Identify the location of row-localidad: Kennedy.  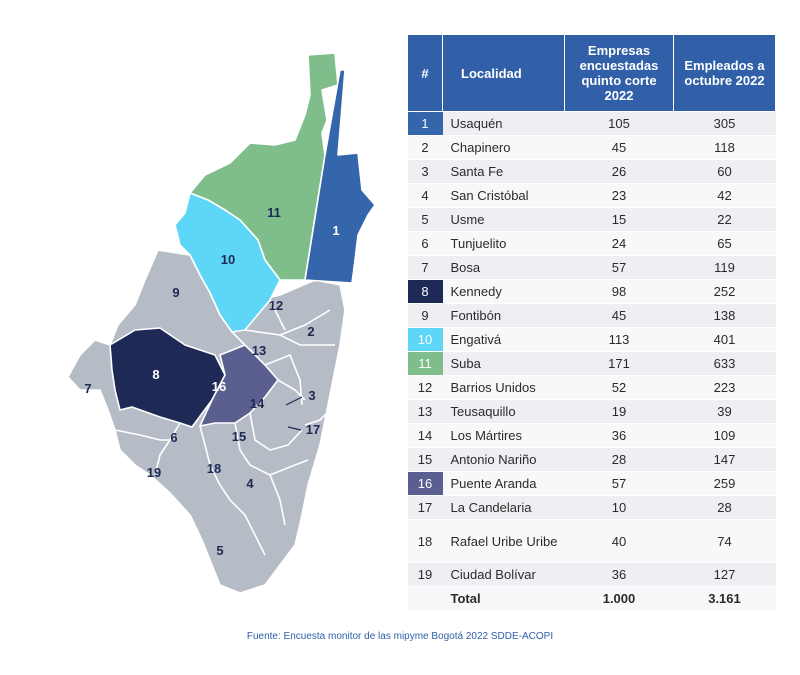
(503, 291).